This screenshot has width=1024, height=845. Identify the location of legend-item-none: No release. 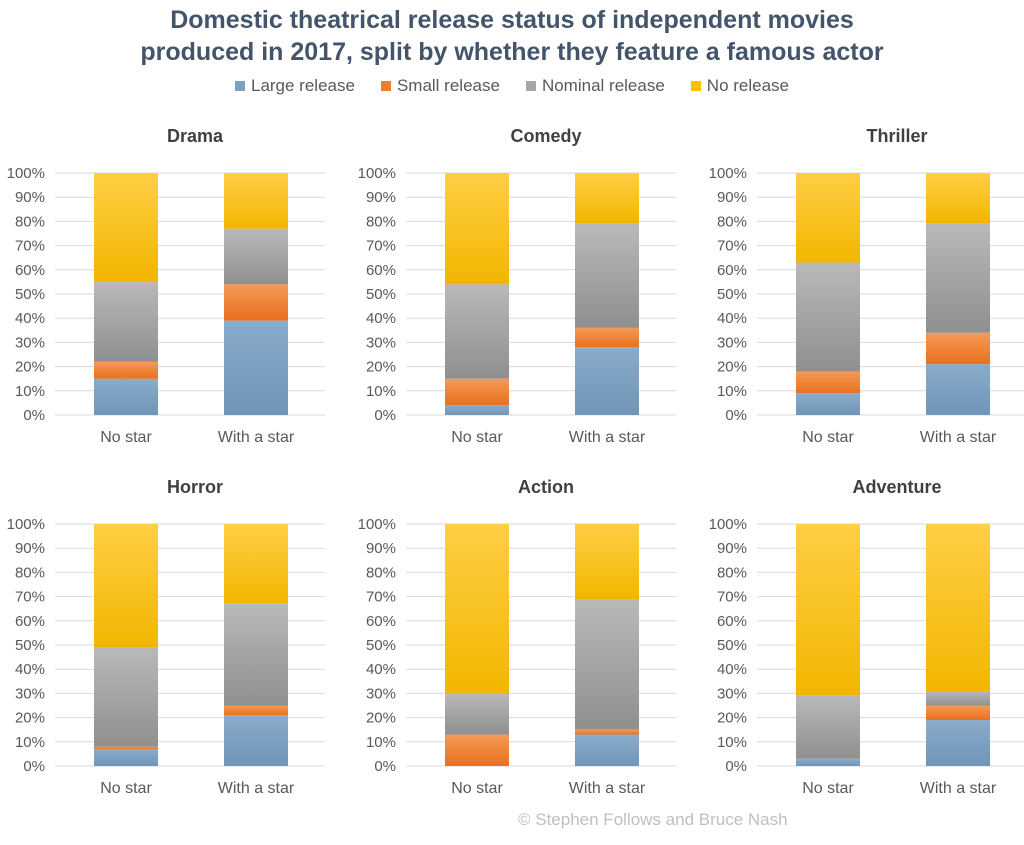
(740, 86).